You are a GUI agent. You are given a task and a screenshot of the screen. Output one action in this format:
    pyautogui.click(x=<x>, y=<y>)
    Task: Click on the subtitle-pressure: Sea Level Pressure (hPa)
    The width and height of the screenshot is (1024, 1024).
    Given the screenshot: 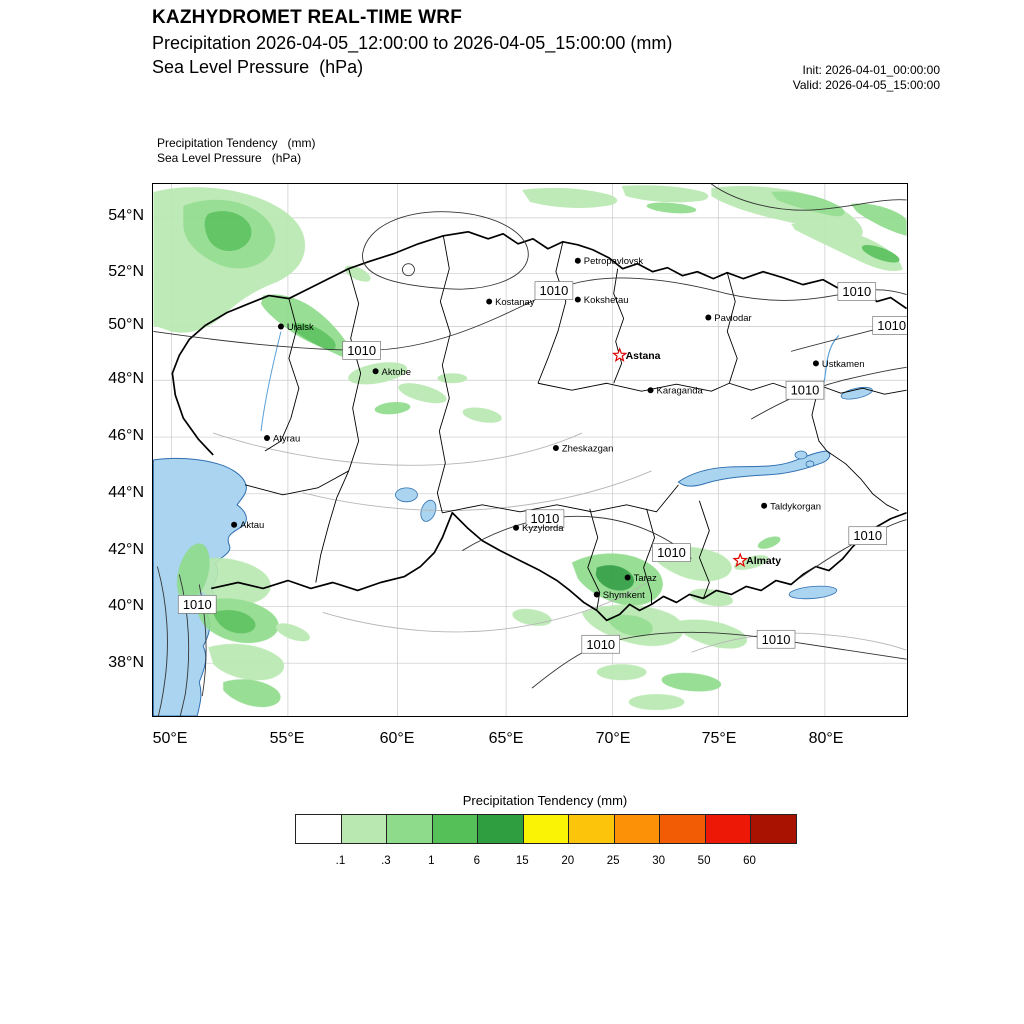 What is the action you would take?
    pyautogui.click(x=258, y=67)
    